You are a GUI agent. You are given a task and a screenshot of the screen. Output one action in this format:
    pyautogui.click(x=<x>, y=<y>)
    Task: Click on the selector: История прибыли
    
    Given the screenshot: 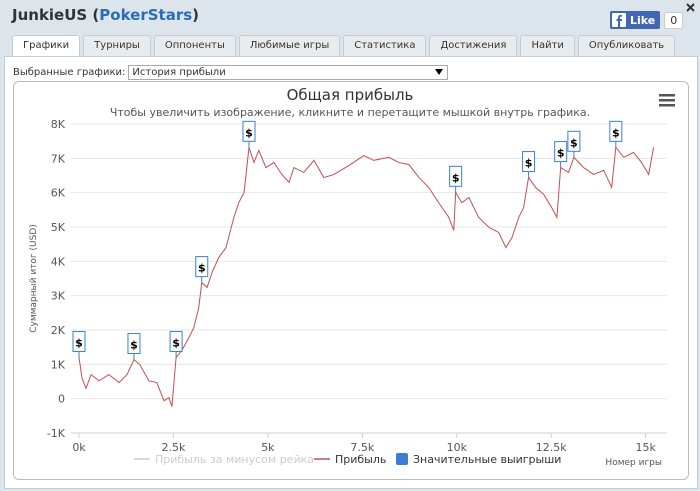 What is the action you would take?
    pyautogui.click(x=288, y=72)
    